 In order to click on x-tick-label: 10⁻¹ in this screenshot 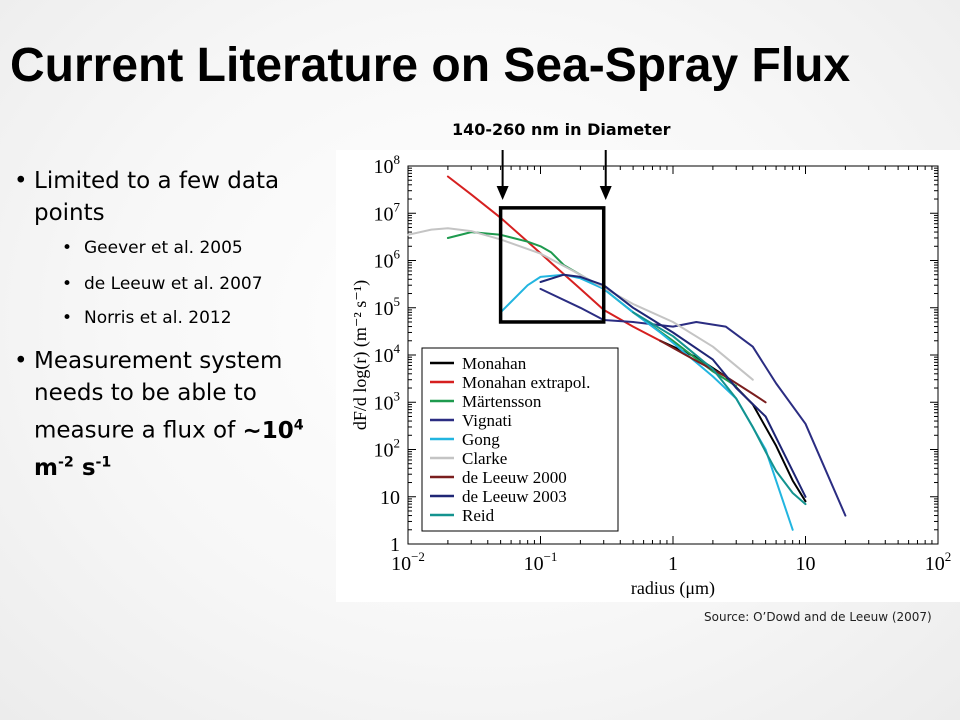, I will do `click(541, 562)`.